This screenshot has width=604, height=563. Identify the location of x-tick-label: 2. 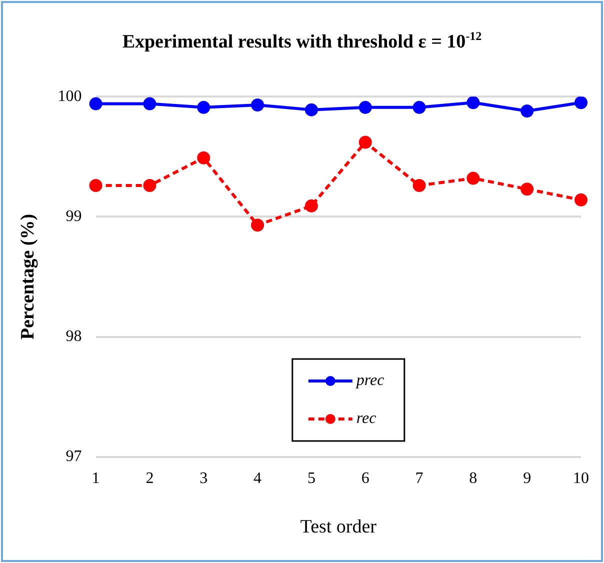
(150, 478).